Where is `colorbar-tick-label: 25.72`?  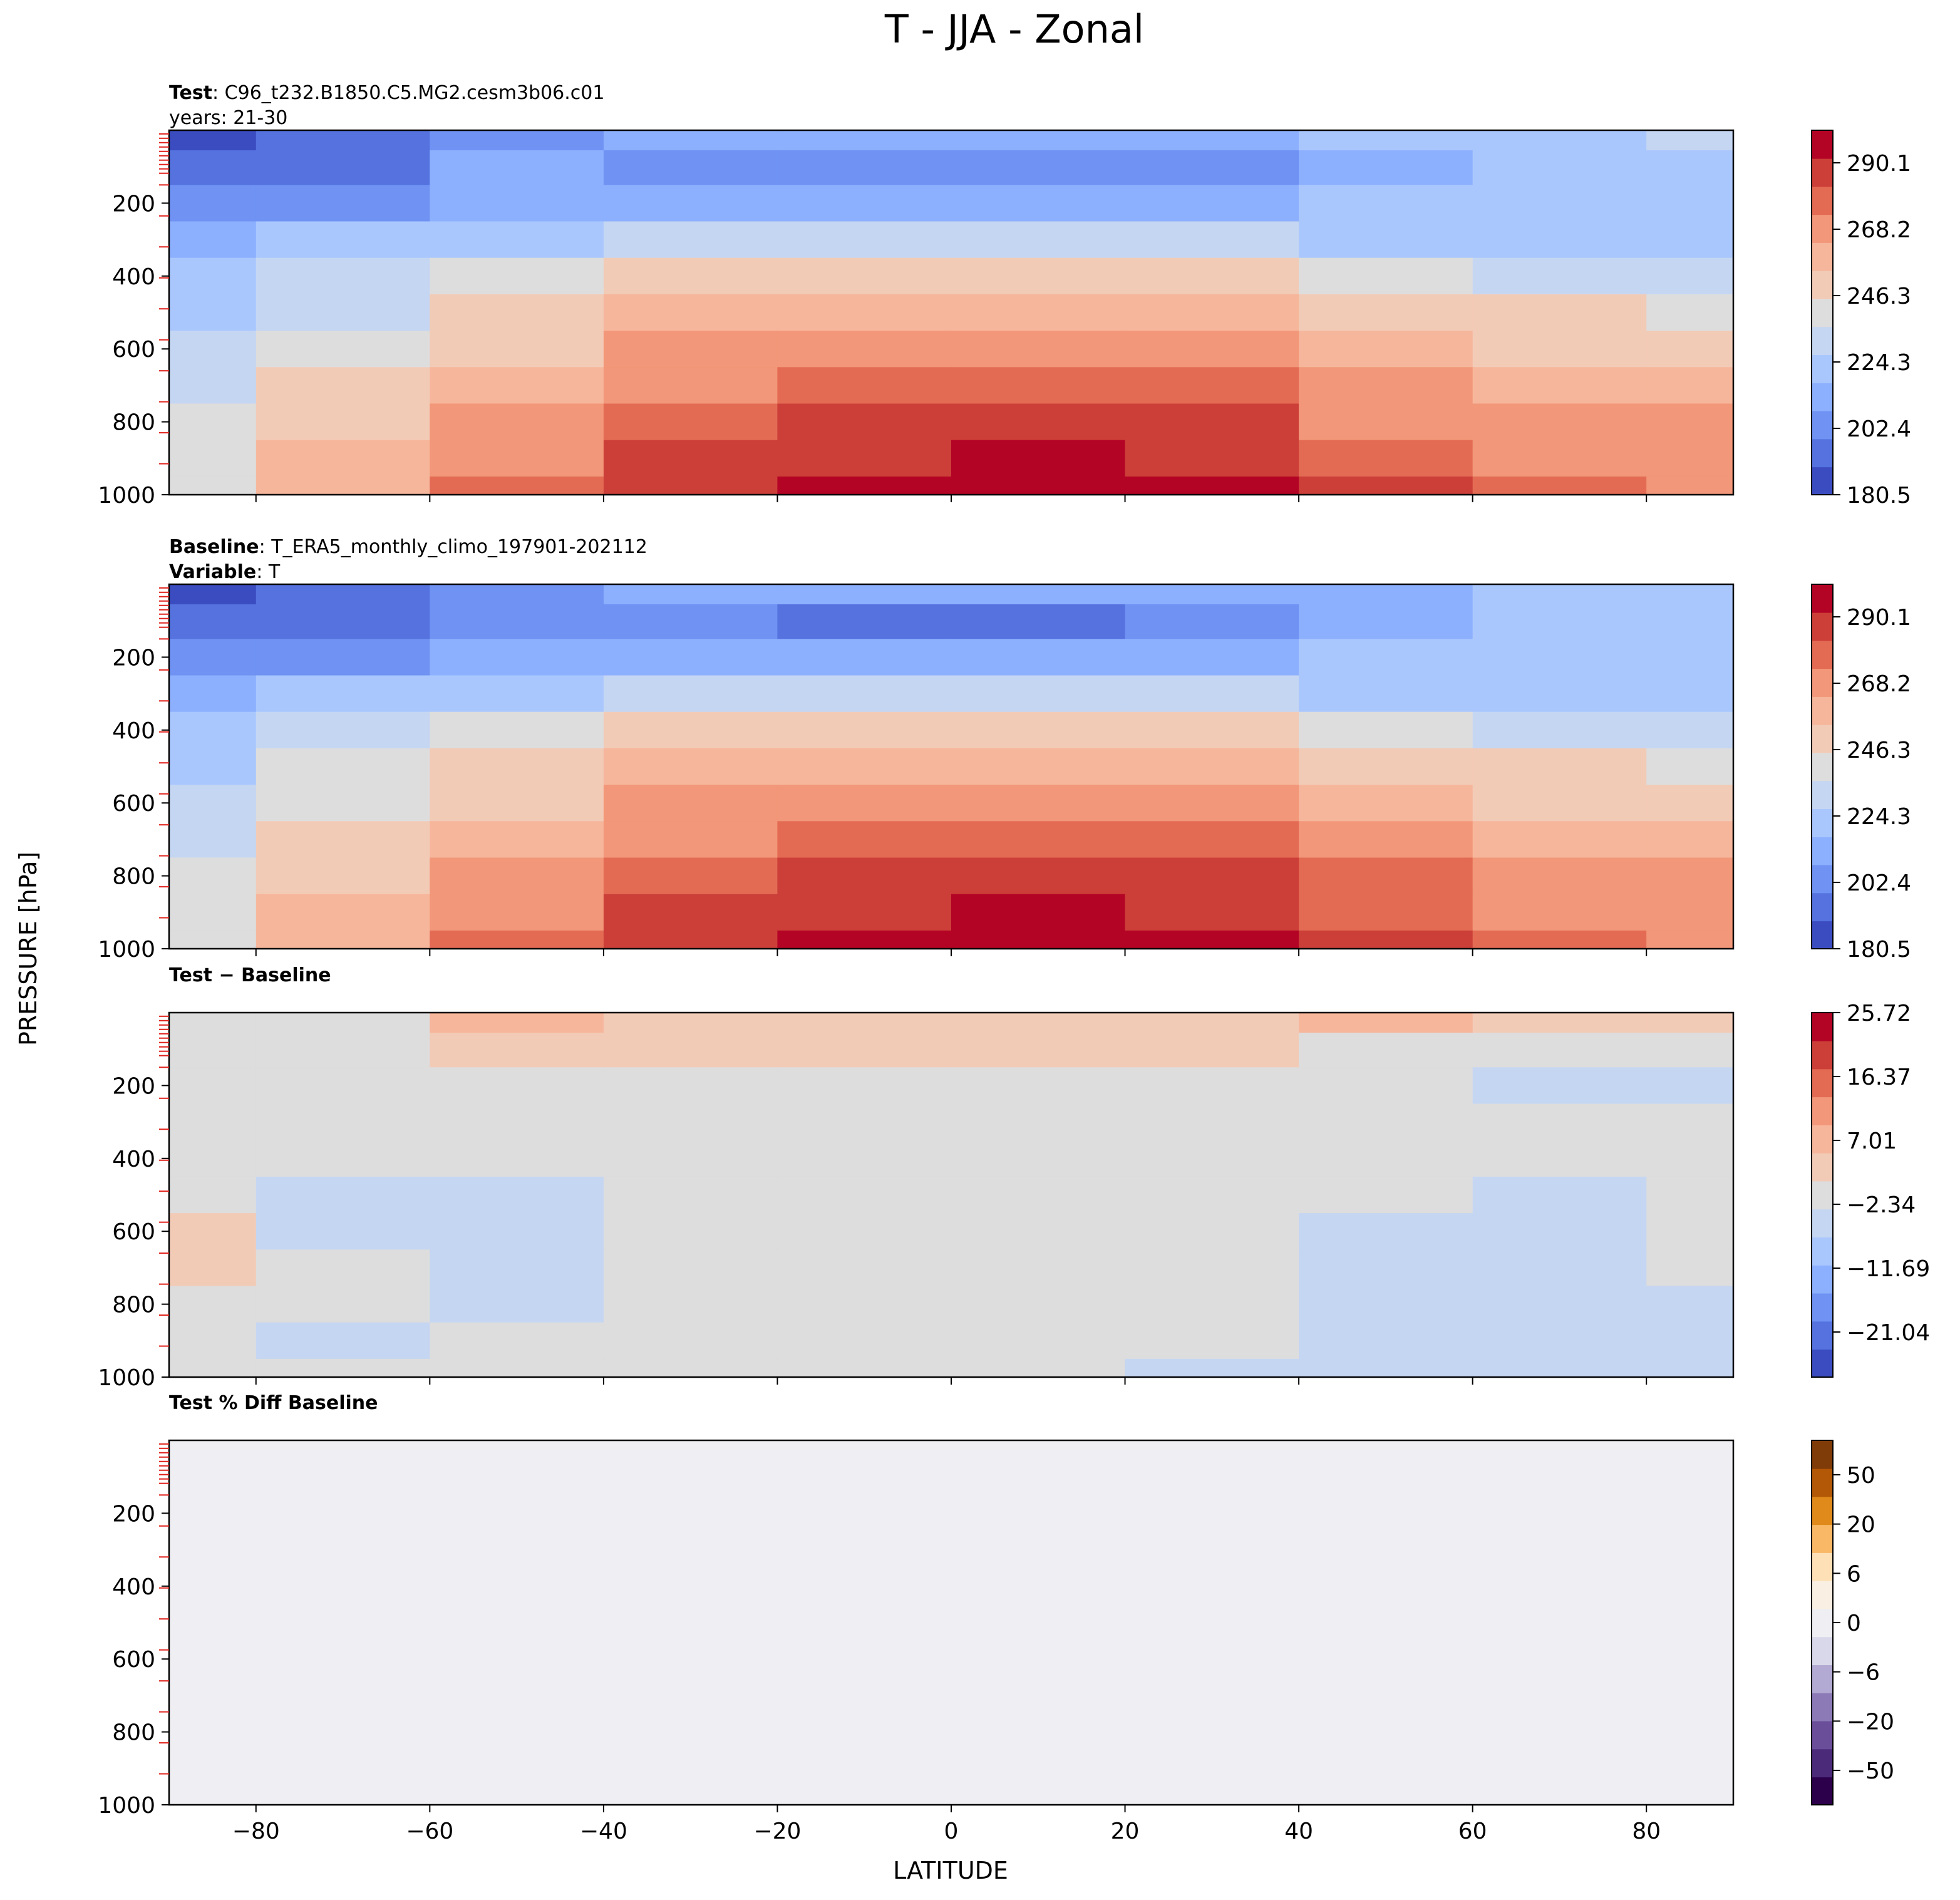 colorbar-tick-label: 25.72 is located at coordinates (1879, 1013).